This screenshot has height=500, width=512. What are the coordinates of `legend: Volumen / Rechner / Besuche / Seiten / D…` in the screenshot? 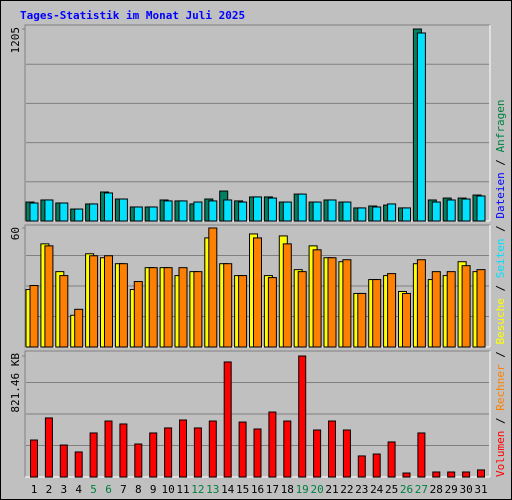 It's located at (500, 288).